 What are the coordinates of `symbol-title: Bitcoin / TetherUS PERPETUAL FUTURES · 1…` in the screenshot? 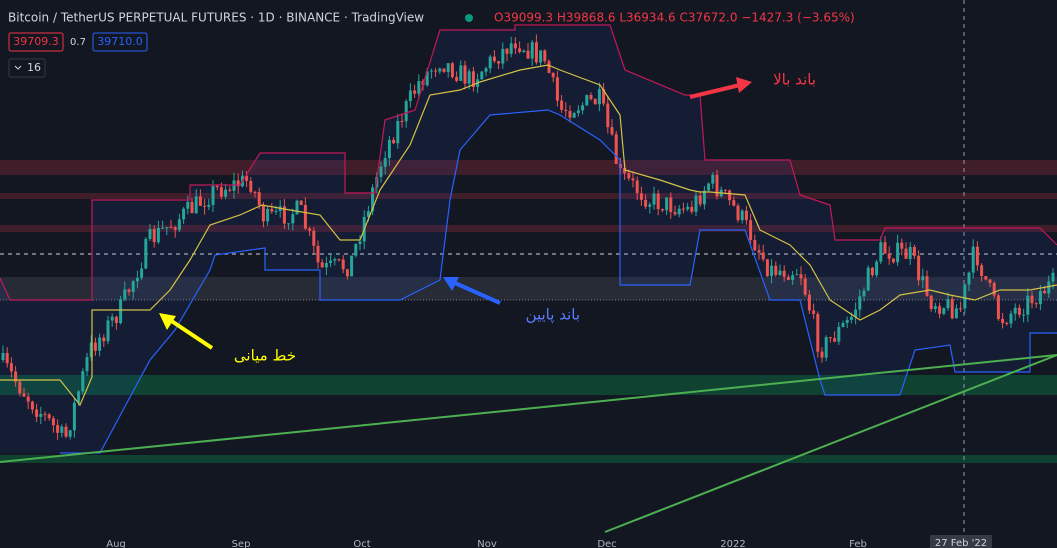 It's located at (216, 18).